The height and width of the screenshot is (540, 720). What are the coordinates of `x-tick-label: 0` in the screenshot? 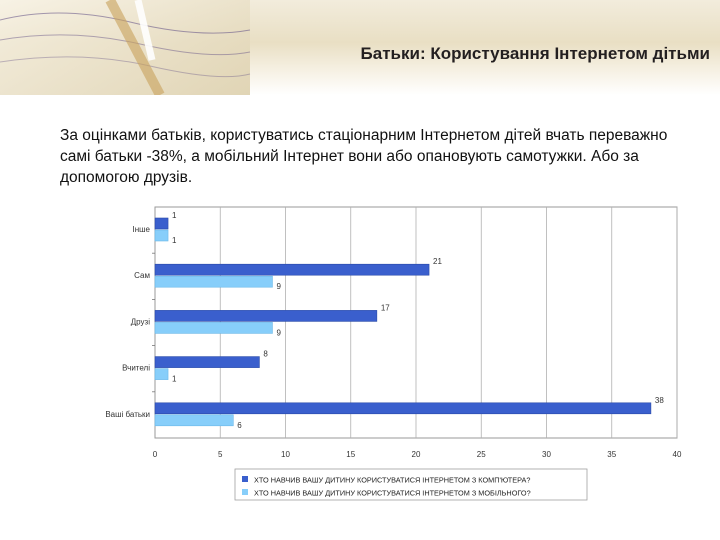 It's located at (155, 454).